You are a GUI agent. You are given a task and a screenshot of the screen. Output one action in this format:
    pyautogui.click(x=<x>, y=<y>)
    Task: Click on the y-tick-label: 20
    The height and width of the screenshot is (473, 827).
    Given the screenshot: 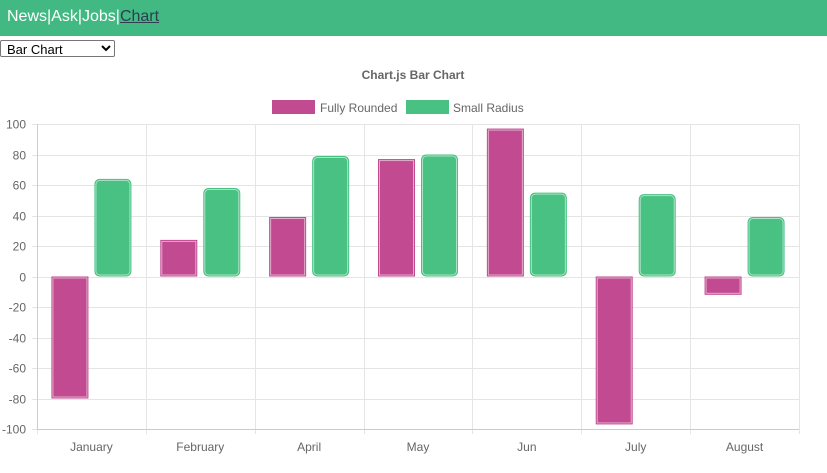 What is the action you would take?
    pyautogui.click(x=20, y=247)
    